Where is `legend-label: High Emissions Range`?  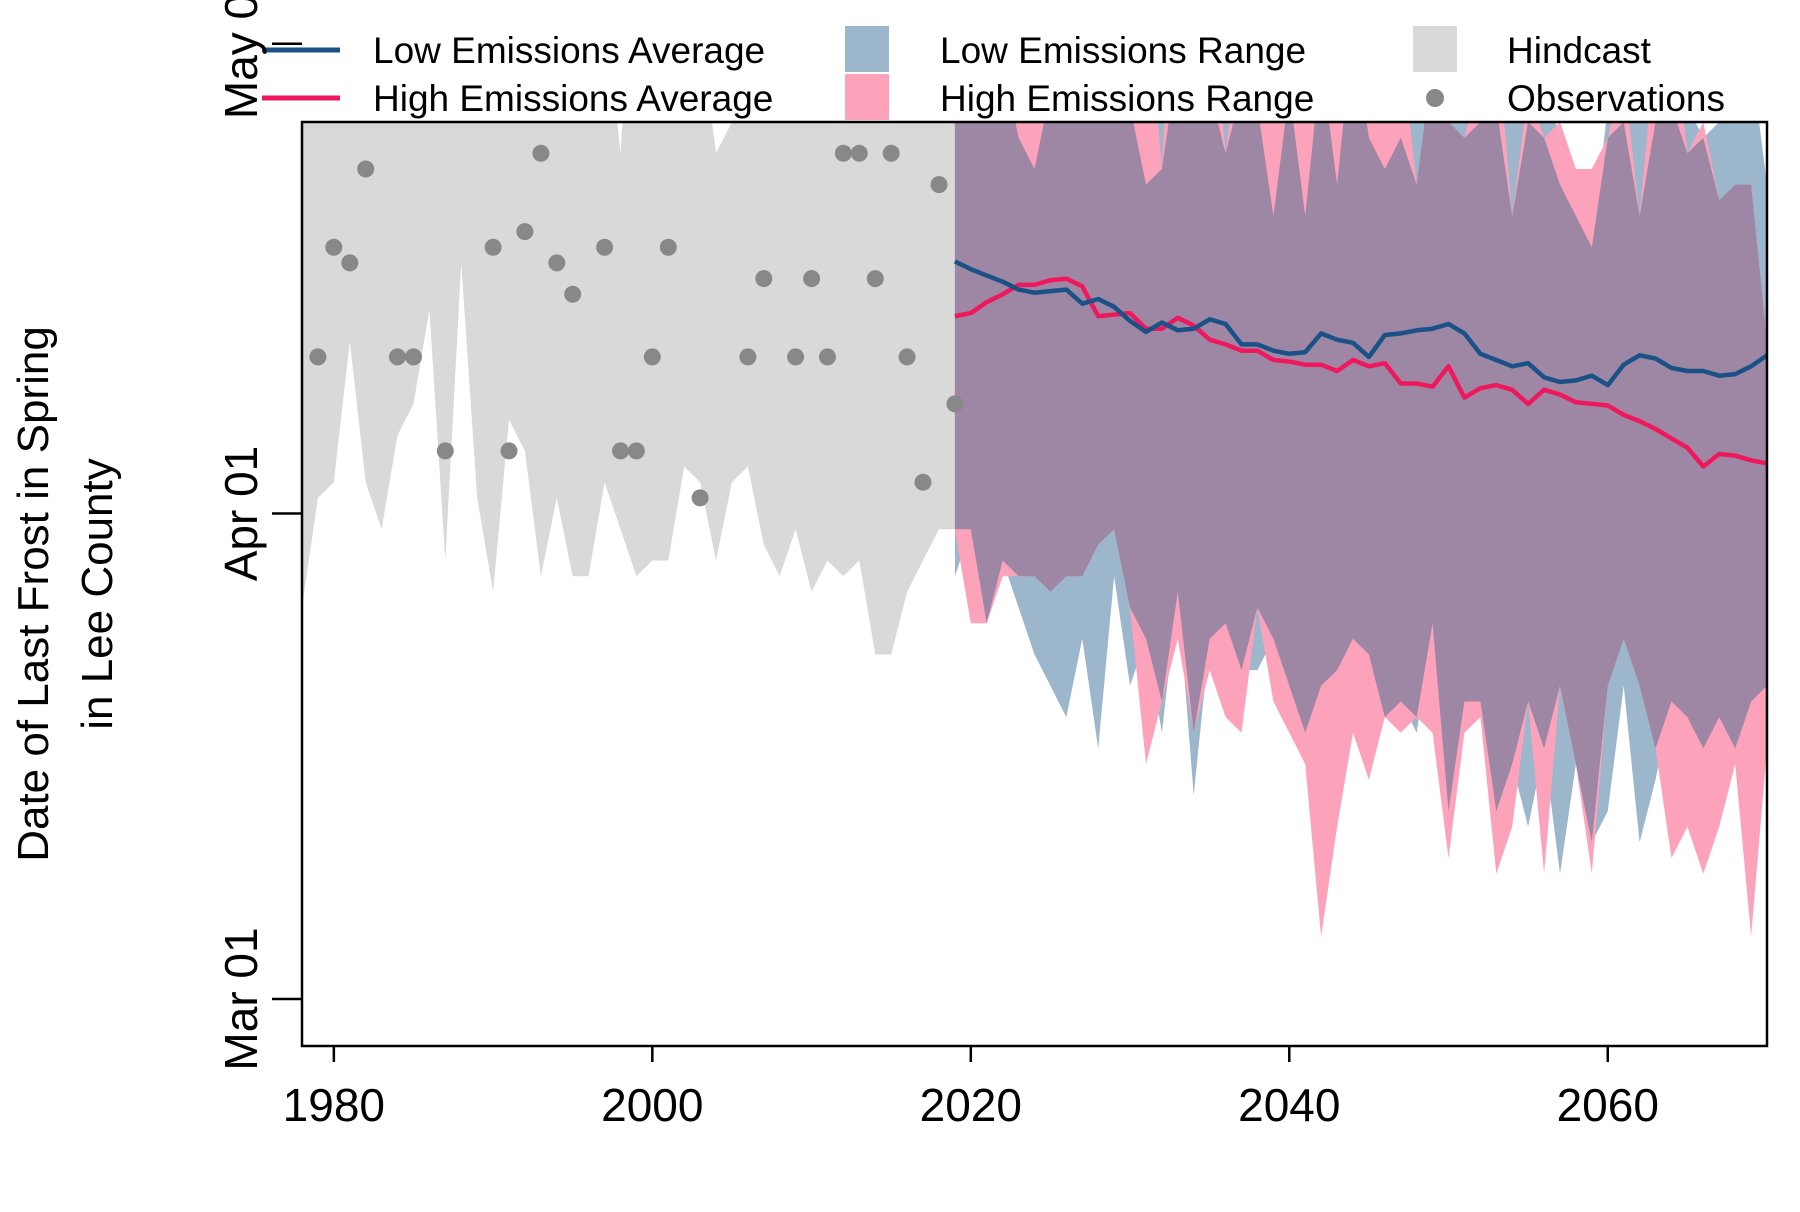
legend-label: High Emissions Range is located at coordinates (1127, 98).